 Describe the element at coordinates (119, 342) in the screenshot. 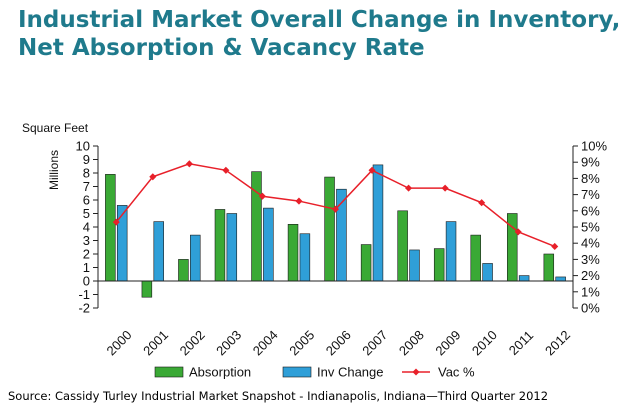

I see `x-tick-label: 2000` at that location.